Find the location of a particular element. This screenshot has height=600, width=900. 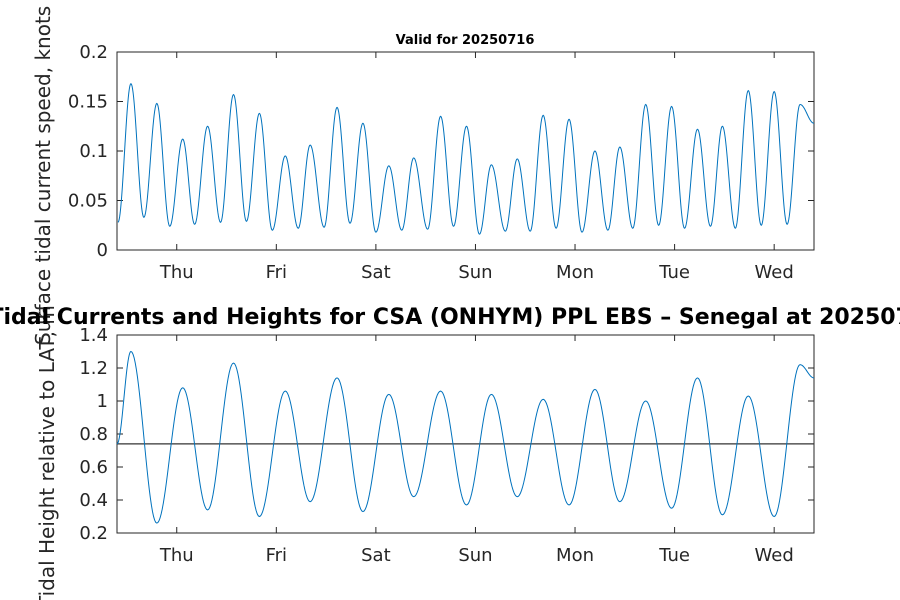

tidal-height-x-tick-label: Mon is located at coordinates (575, 555).